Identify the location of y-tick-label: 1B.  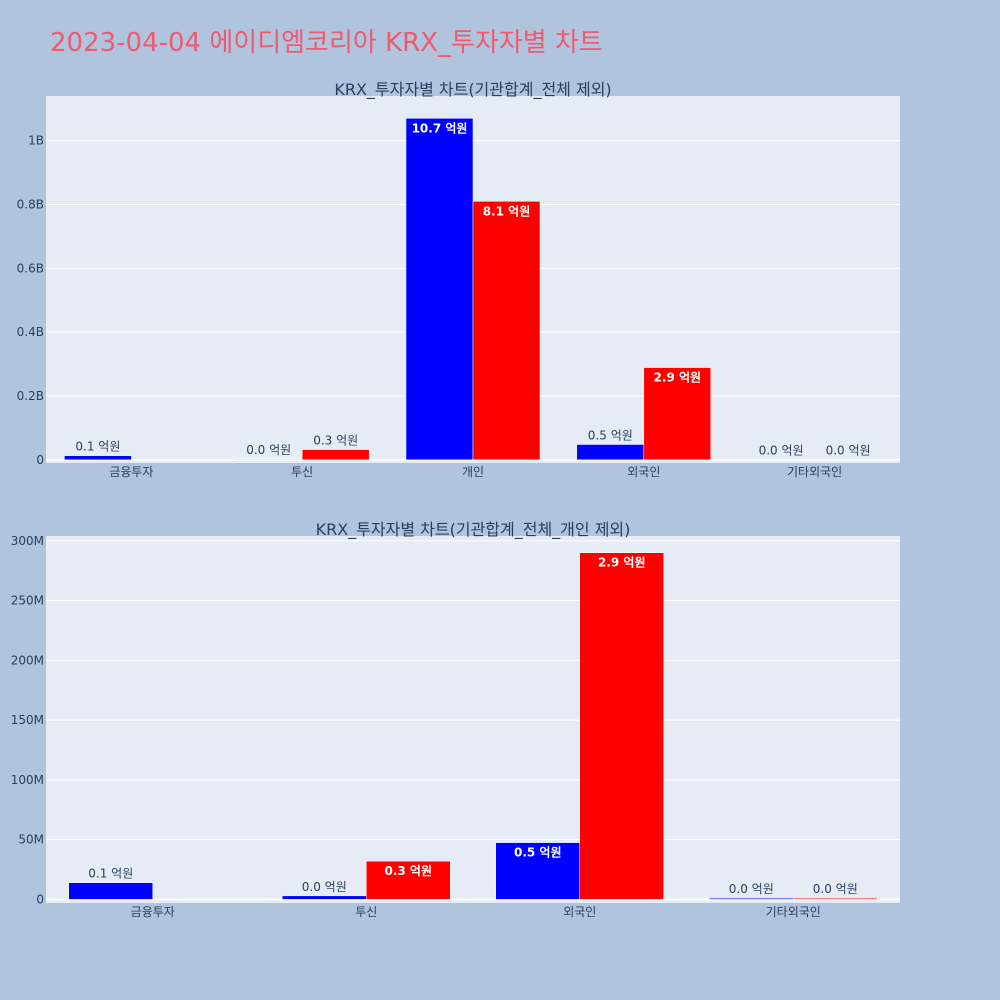
(36, 141).